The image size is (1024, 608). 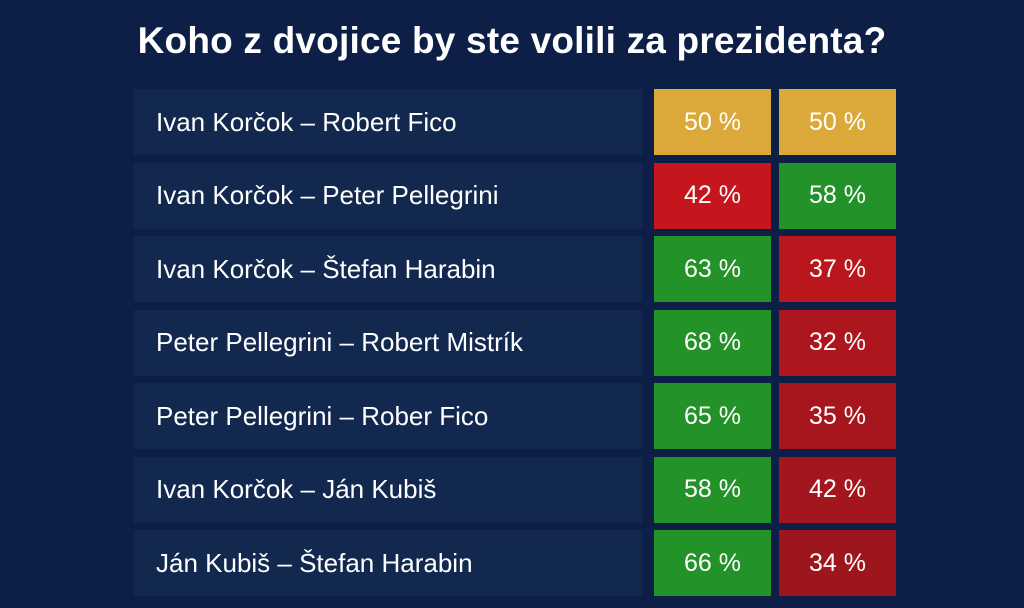 I want to click on first-candidate-share: 63 %, so click(x=712, y=269).